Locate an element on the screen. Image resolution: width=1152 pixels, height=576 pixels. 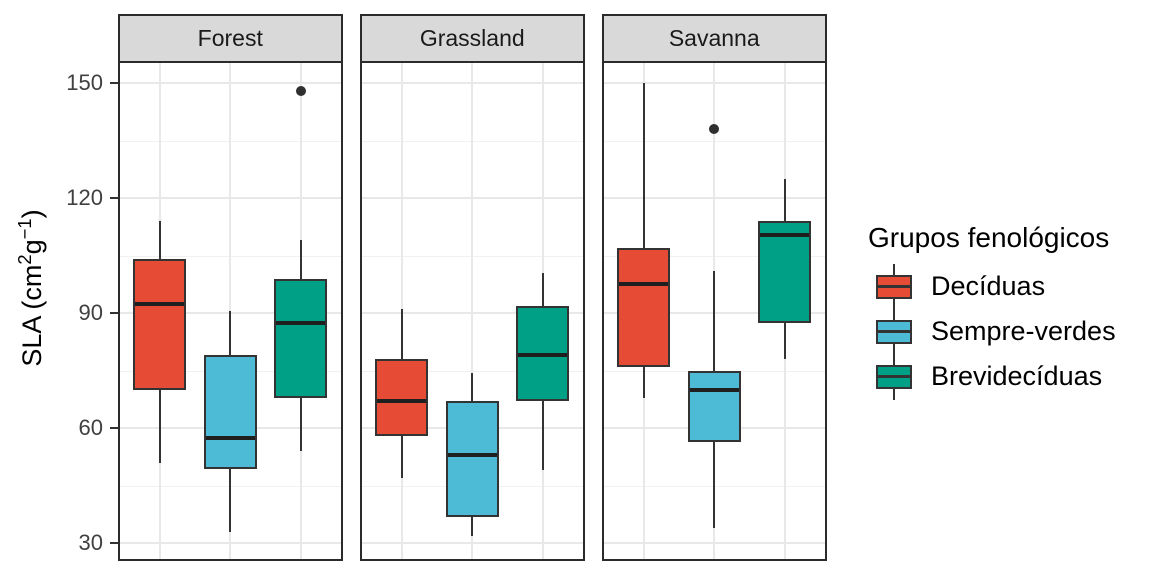
legend-items: Decíduas Sempre-verdes Brevidecíduas is located at coordinates (991, 331).